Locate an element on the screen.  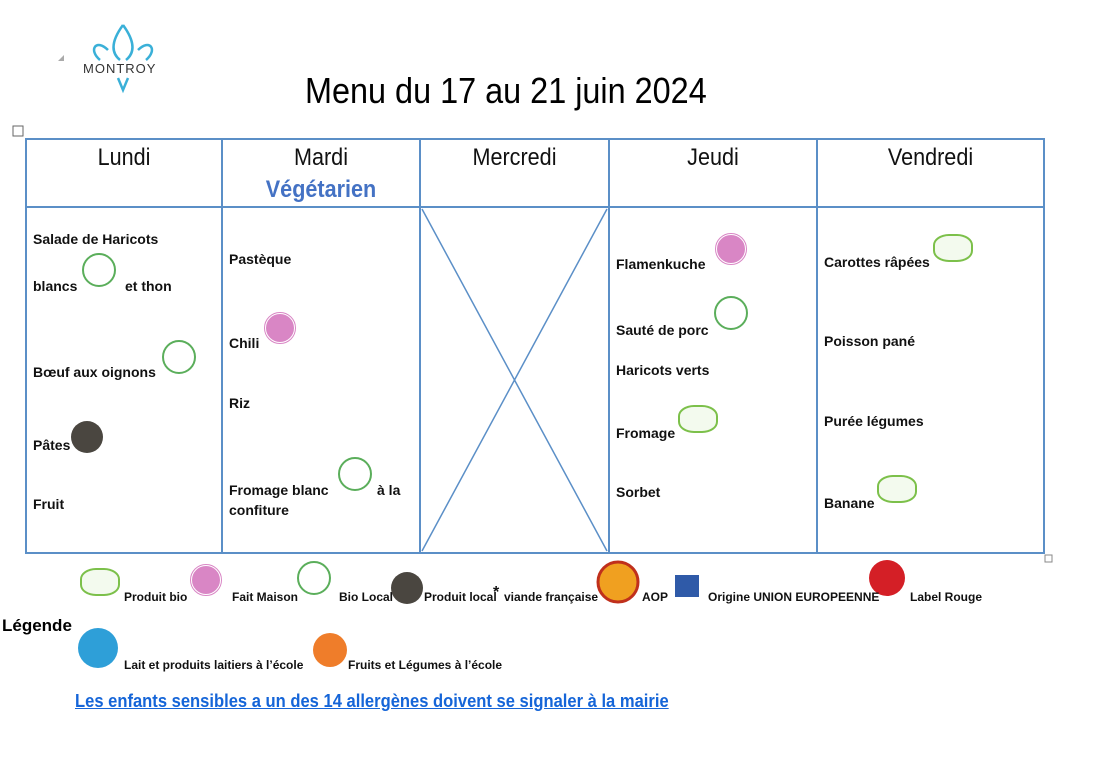
menu-item: Poisson pané is located at coordinates (870, 341).